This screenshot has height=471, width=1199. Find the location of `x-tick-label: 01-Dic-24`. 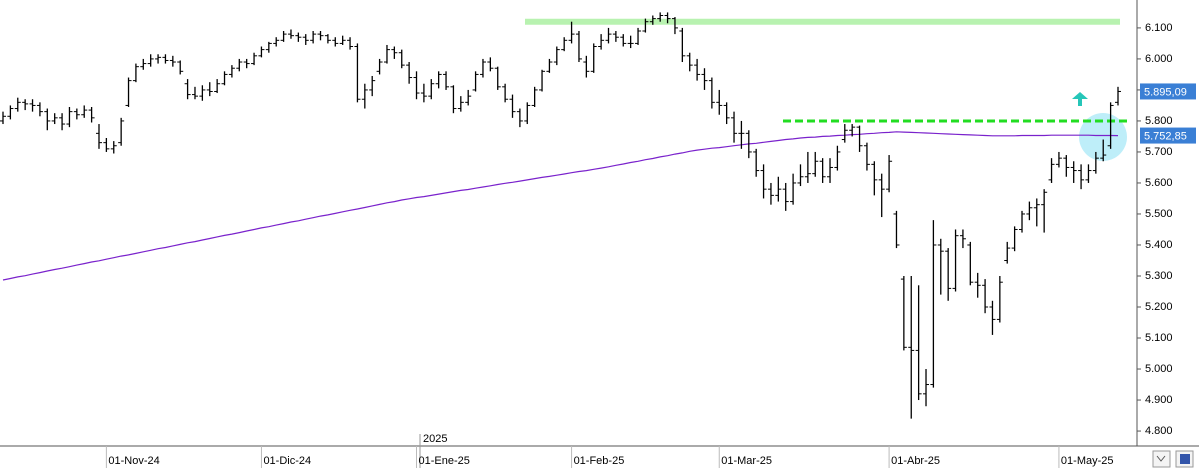

x-tick-label: 01-Dic-24 is located at coordinates (287, 461).